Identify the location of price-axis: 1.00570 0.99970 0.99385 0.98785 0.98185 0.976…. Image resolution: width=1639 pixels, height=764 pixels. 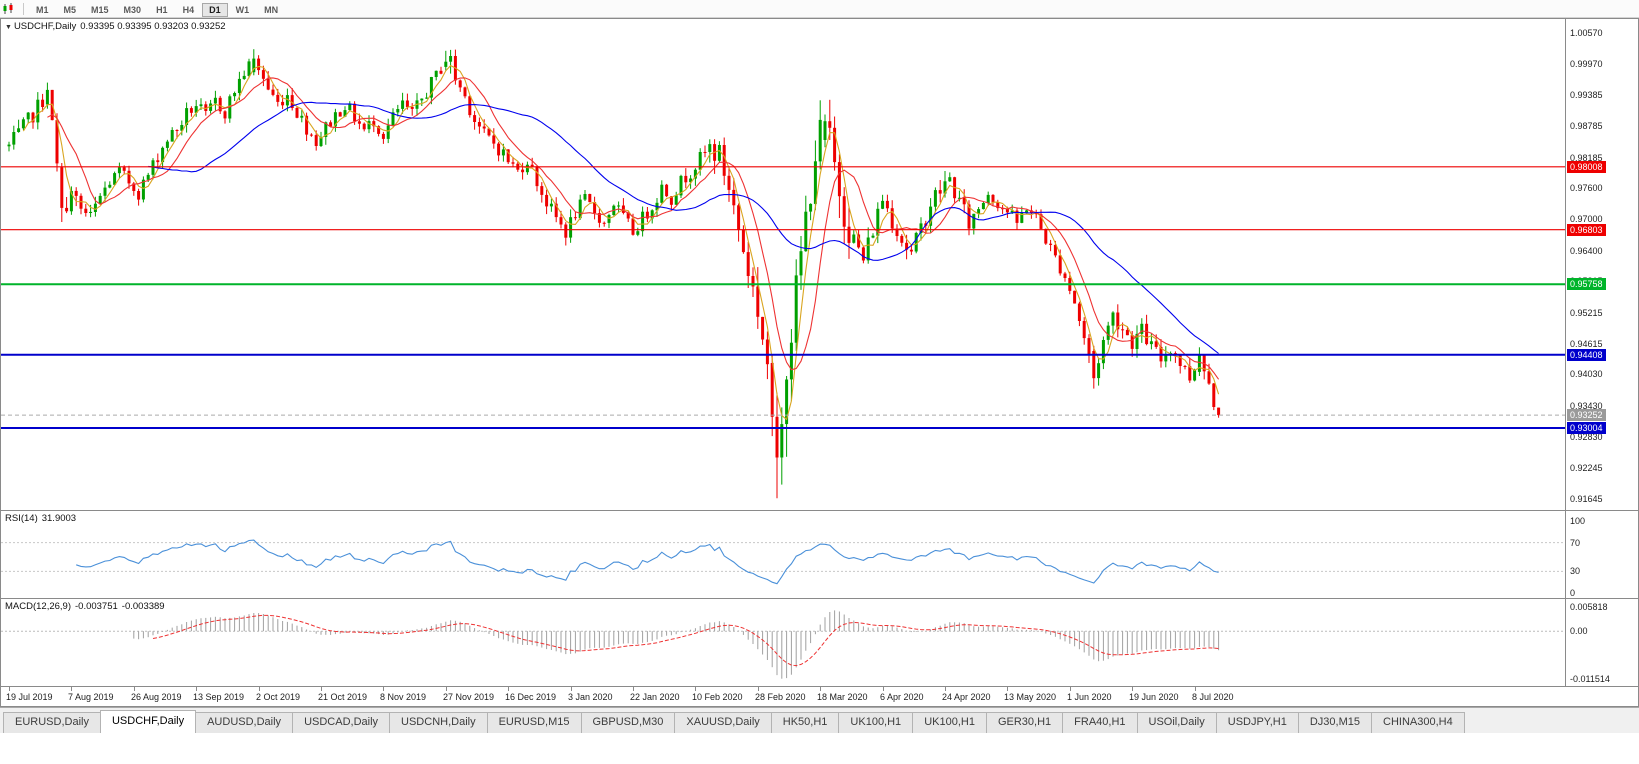
(1601, 264).